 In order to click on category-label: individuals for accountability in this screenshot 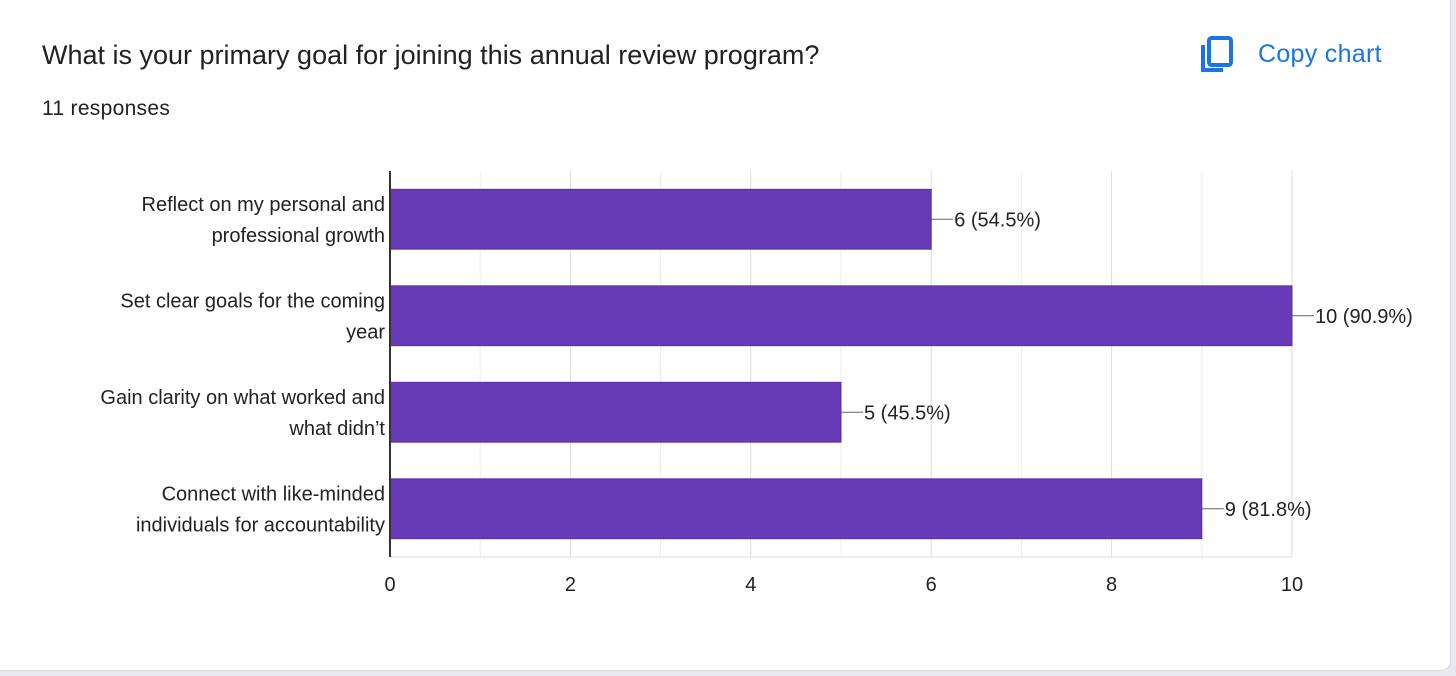, I will do `click(260, 525)`.